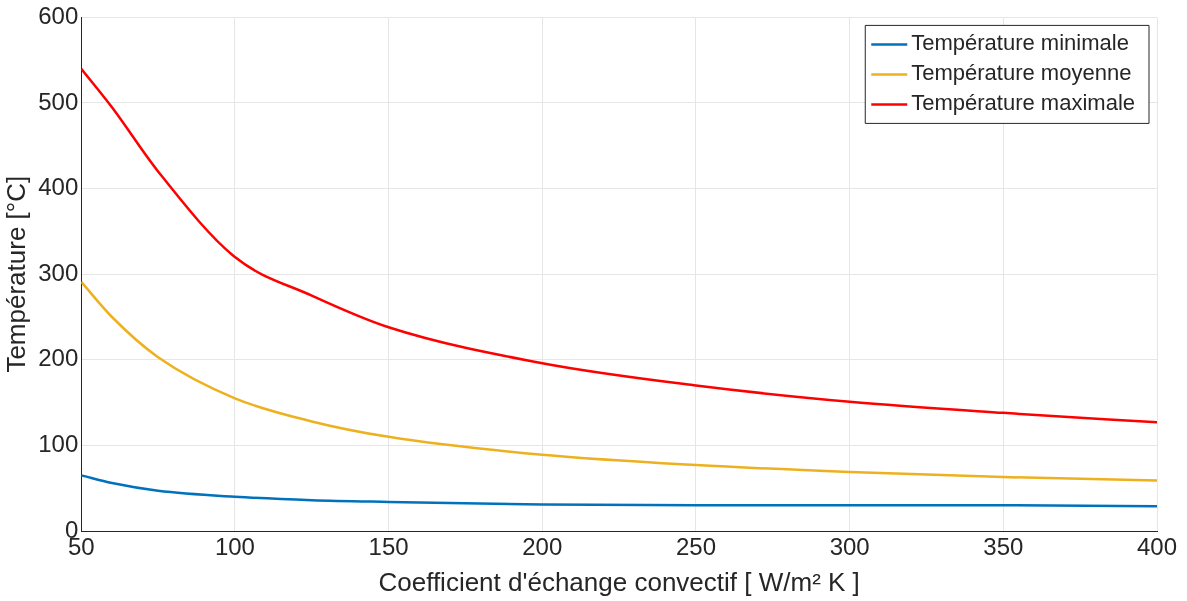 The height and width of the screenshot is (601, 1187). What do you see at coordinates (542, 547) in the screenshot?
I see `x-tick-label: 200` at bounding box center [542, 547].